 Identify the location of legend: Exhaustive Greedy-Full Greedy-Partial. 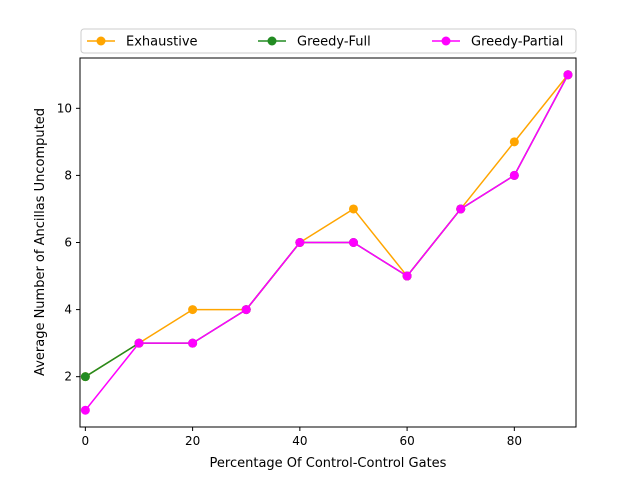
(328, 41).